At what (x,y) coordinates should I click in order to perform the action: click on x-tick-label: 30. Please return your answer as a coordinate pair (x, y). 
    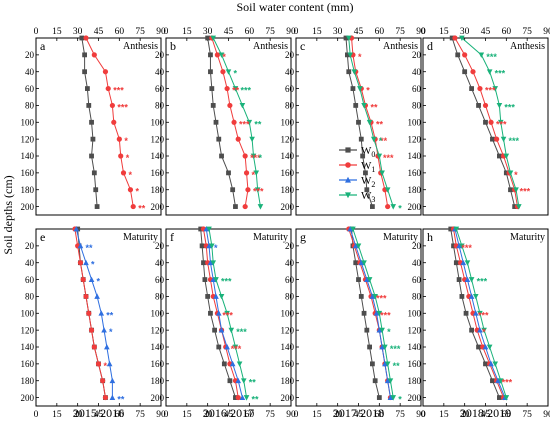
    Looking at the image, I should click on (338, 32).